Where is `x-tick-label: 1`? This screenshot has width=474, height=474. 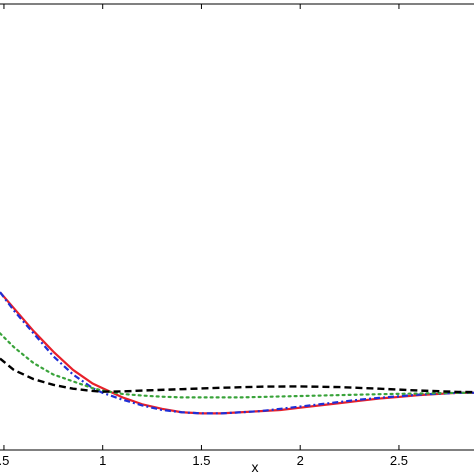
x-tick-label: 1 is located at coordinates (102, 460).